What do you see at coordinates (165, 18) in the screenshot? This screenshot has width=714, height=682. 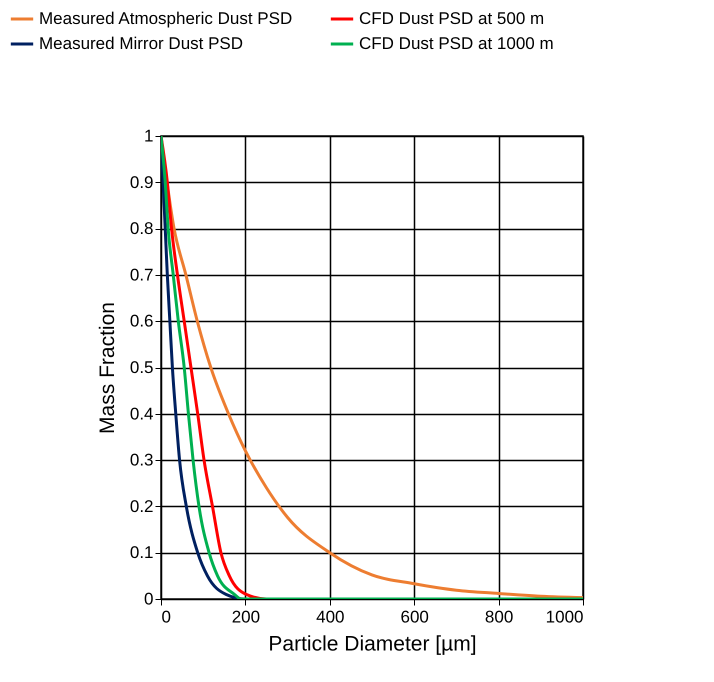 I see `legend-label: Measured Atmospheric Dust PSD` at bounding box center [165, 18].